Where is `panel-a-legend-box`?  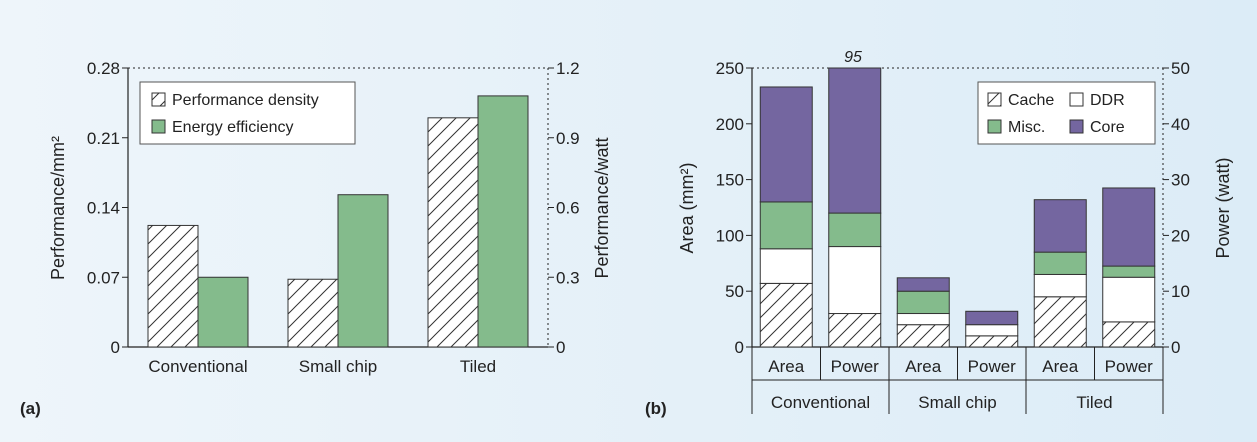
panel-a-legend-box is located at coordinates (247, 113).